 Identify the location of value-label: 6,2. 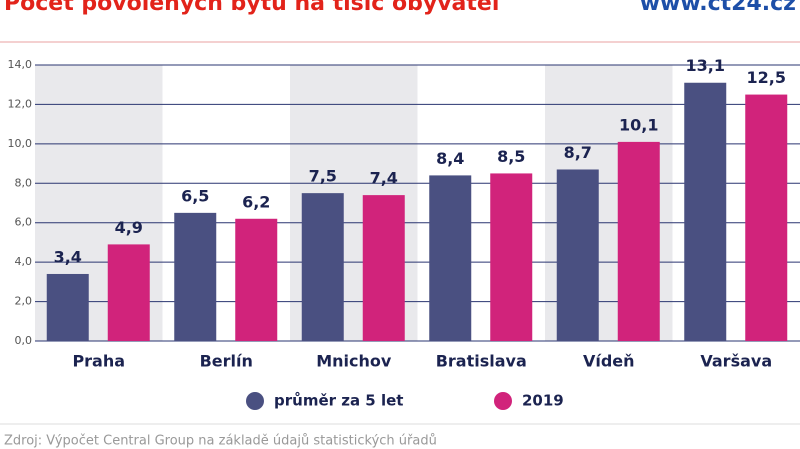
(256, 201).